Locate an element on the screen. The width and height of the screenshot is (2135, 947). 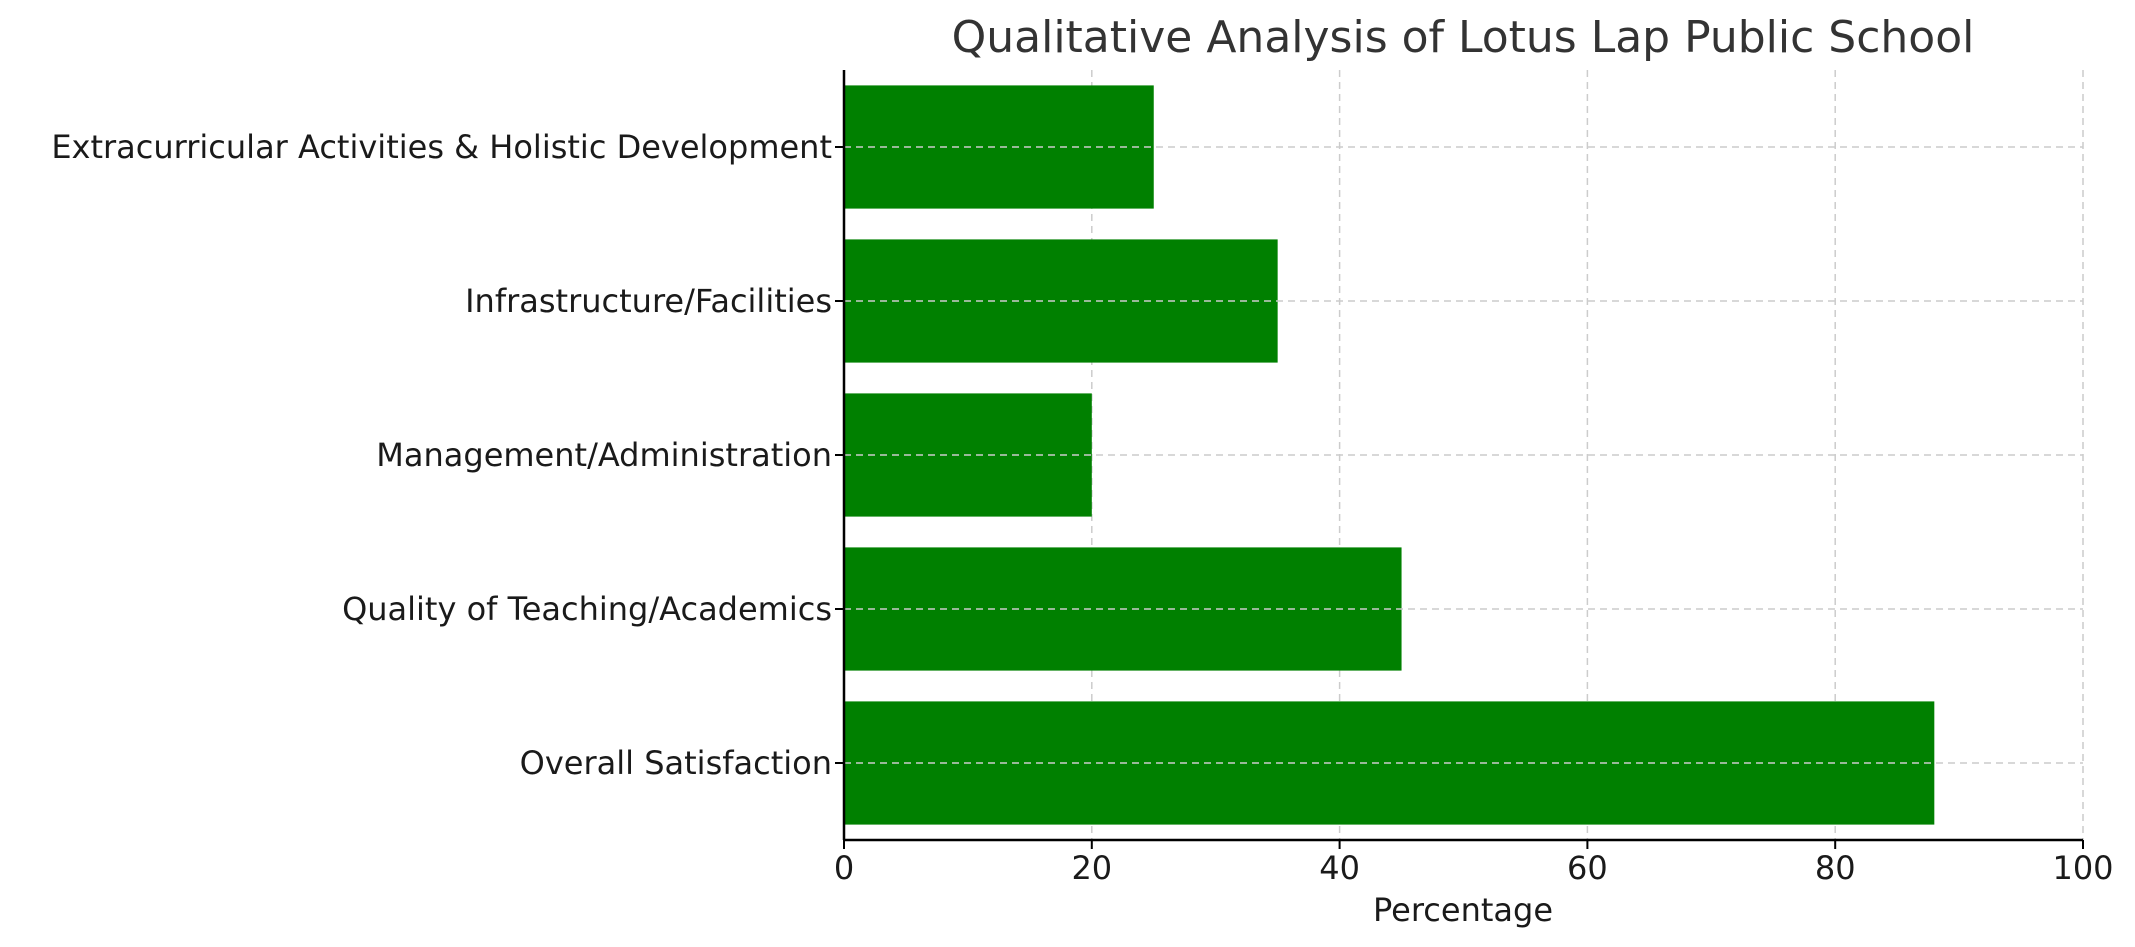
y-tick-label: Quality of Teaching/Academics is located at coordinates (587, 609).